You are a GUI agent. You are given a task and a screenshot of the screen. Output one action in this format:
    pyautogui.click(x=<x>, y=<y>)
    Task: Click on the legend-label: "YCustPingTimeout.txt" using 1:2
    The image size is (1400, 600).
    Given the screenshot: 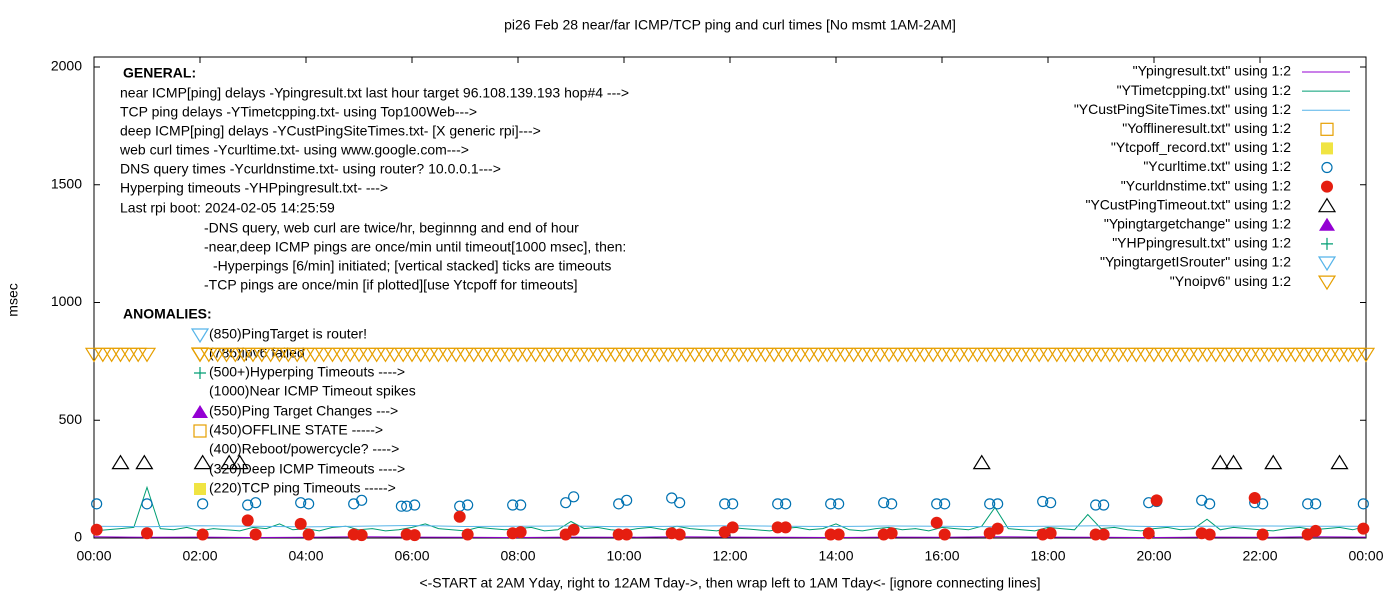 What is the action you would take?
    pyautogui.click(x=1188, y=204)
    